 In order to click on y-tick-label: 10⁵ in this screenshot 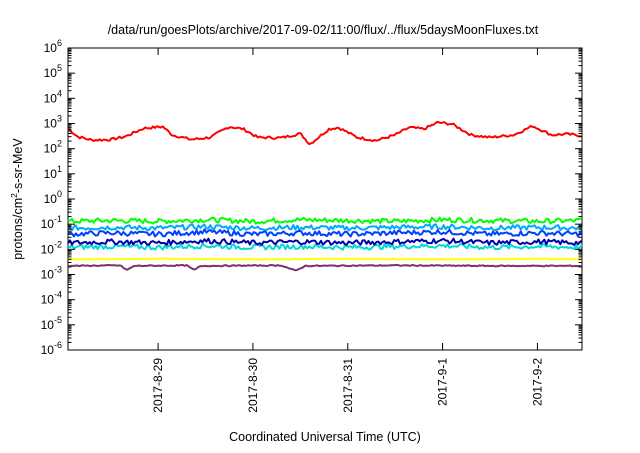, I will do `click(53, 71)`.